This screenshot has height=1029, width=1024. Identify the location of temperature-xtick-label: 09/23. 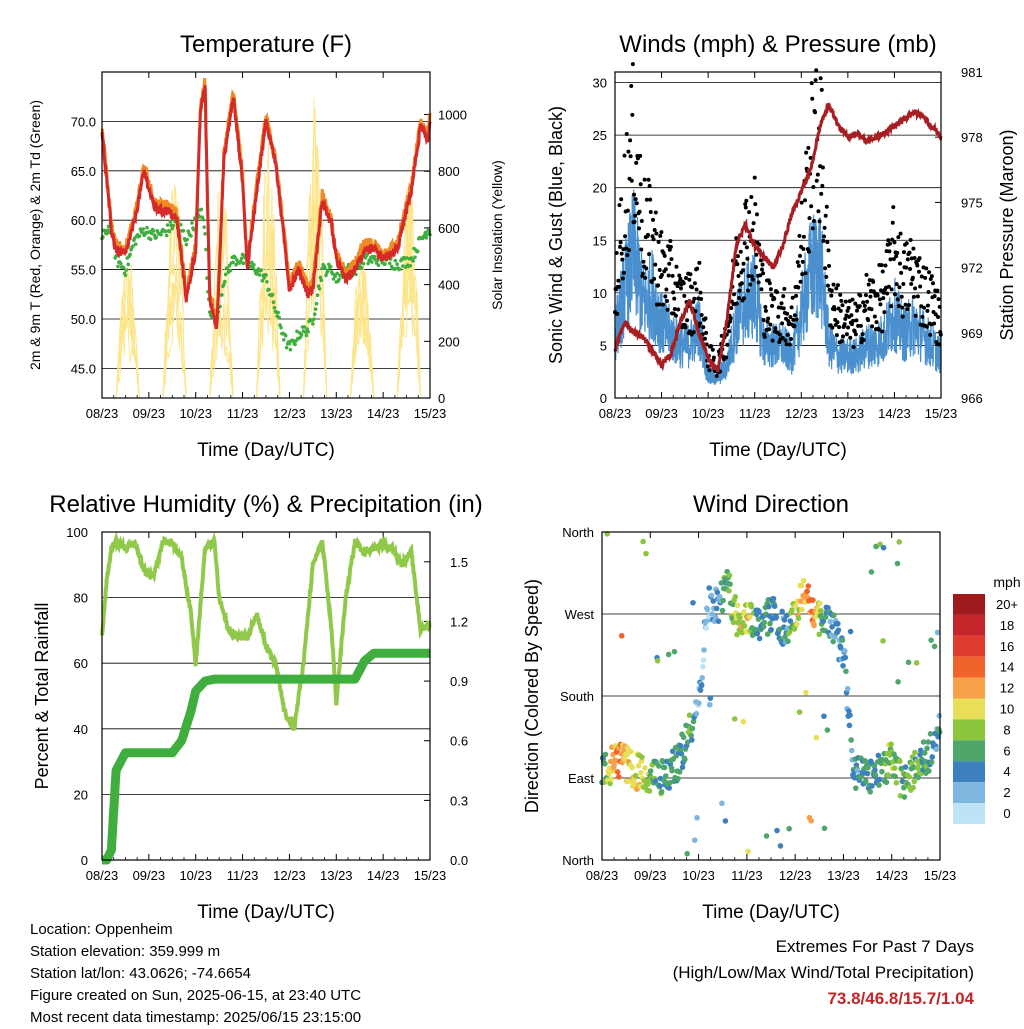
(149, 413).